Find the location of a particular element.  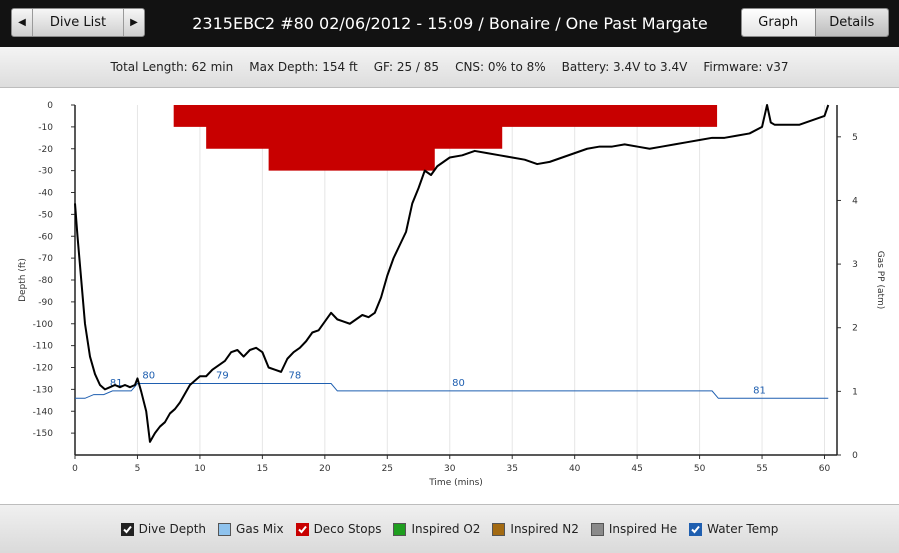

x-tick-label: 5 is located at coordinates (138, 469).